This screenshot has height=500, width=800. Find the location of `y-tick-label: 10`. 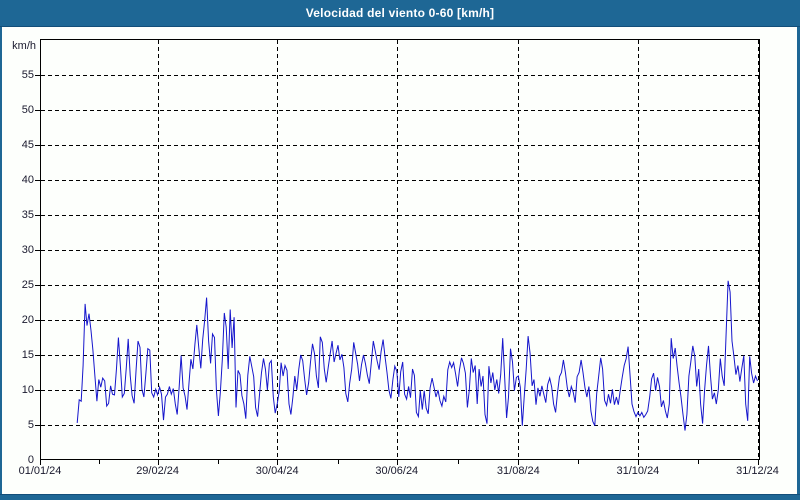

y-tick-label: 10 is located at coordinates (27, 390).